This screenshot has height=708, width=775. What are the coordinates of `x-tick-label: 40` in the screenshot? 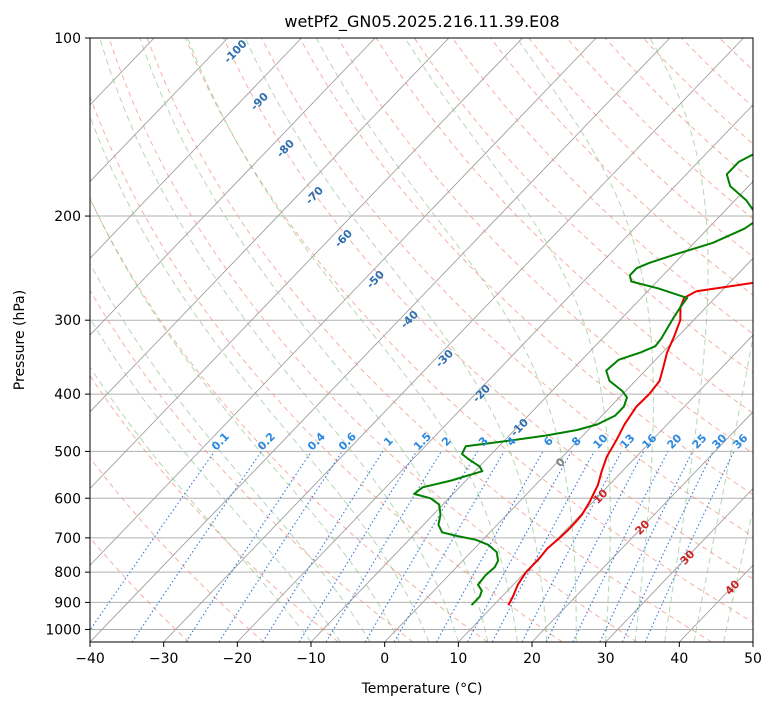 It's located at (679, 659).